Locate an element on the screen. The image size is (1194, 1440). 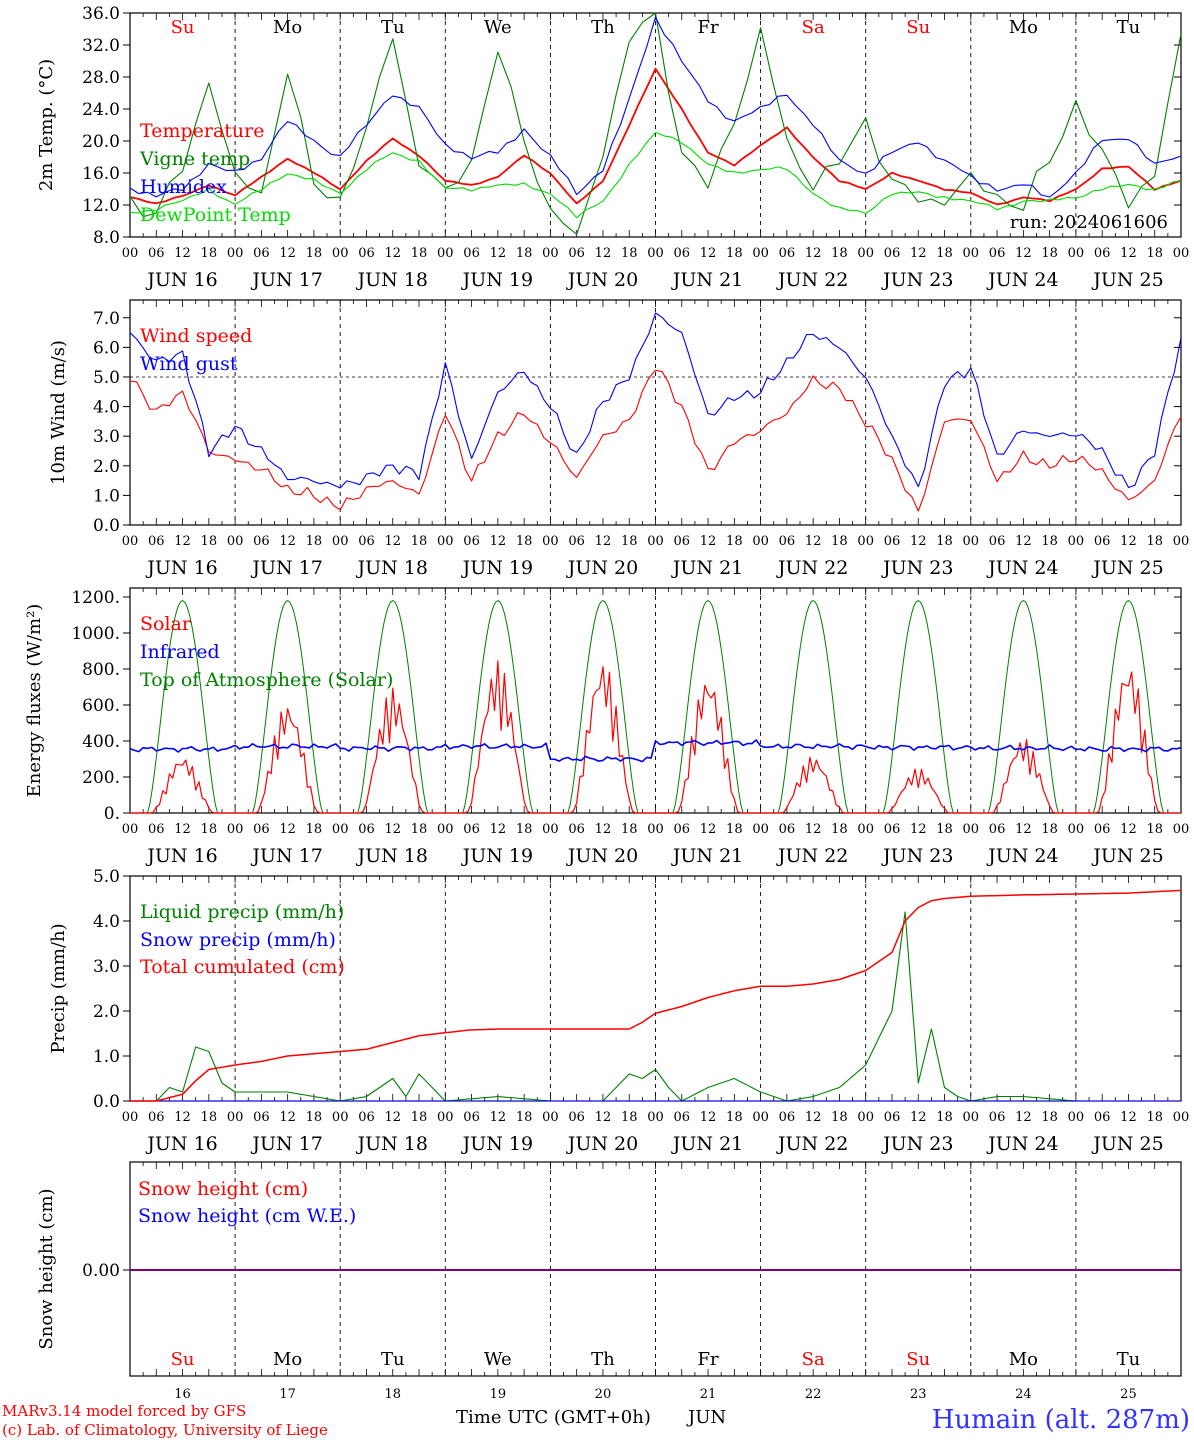
day-number-label: 19 is located at coordinates (498, 1394).